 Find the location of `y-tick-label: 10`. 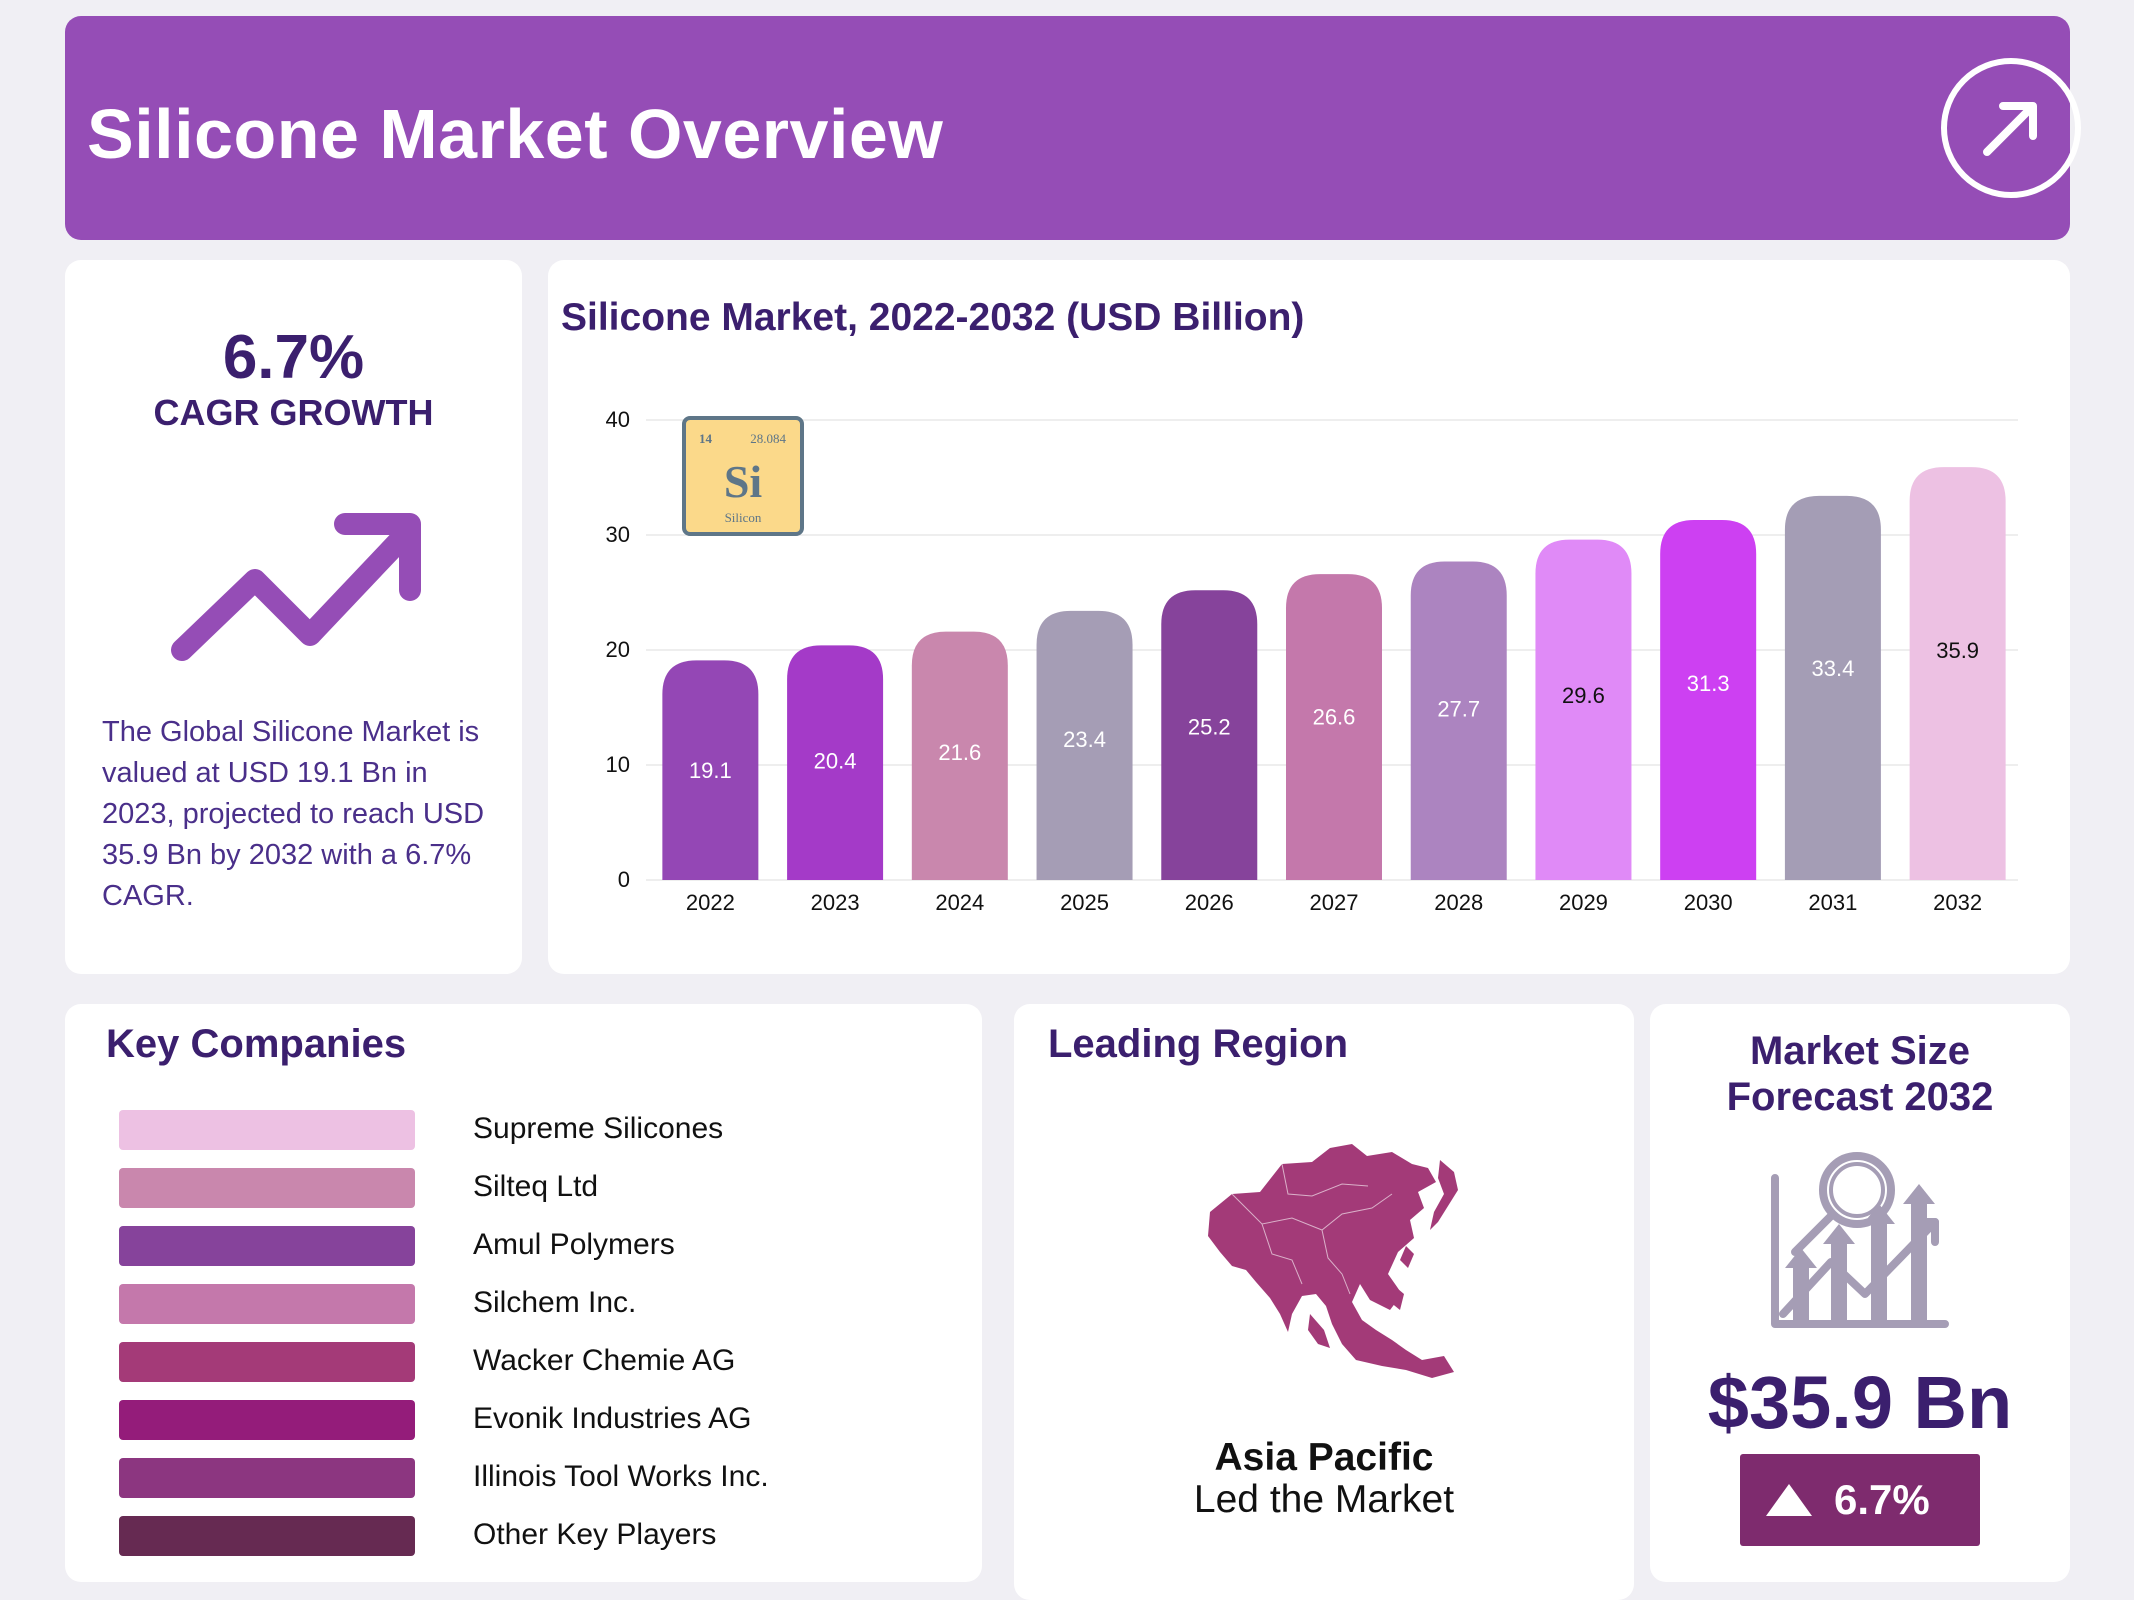

y-tick-label: 10 is located at coordinates (618, 764).